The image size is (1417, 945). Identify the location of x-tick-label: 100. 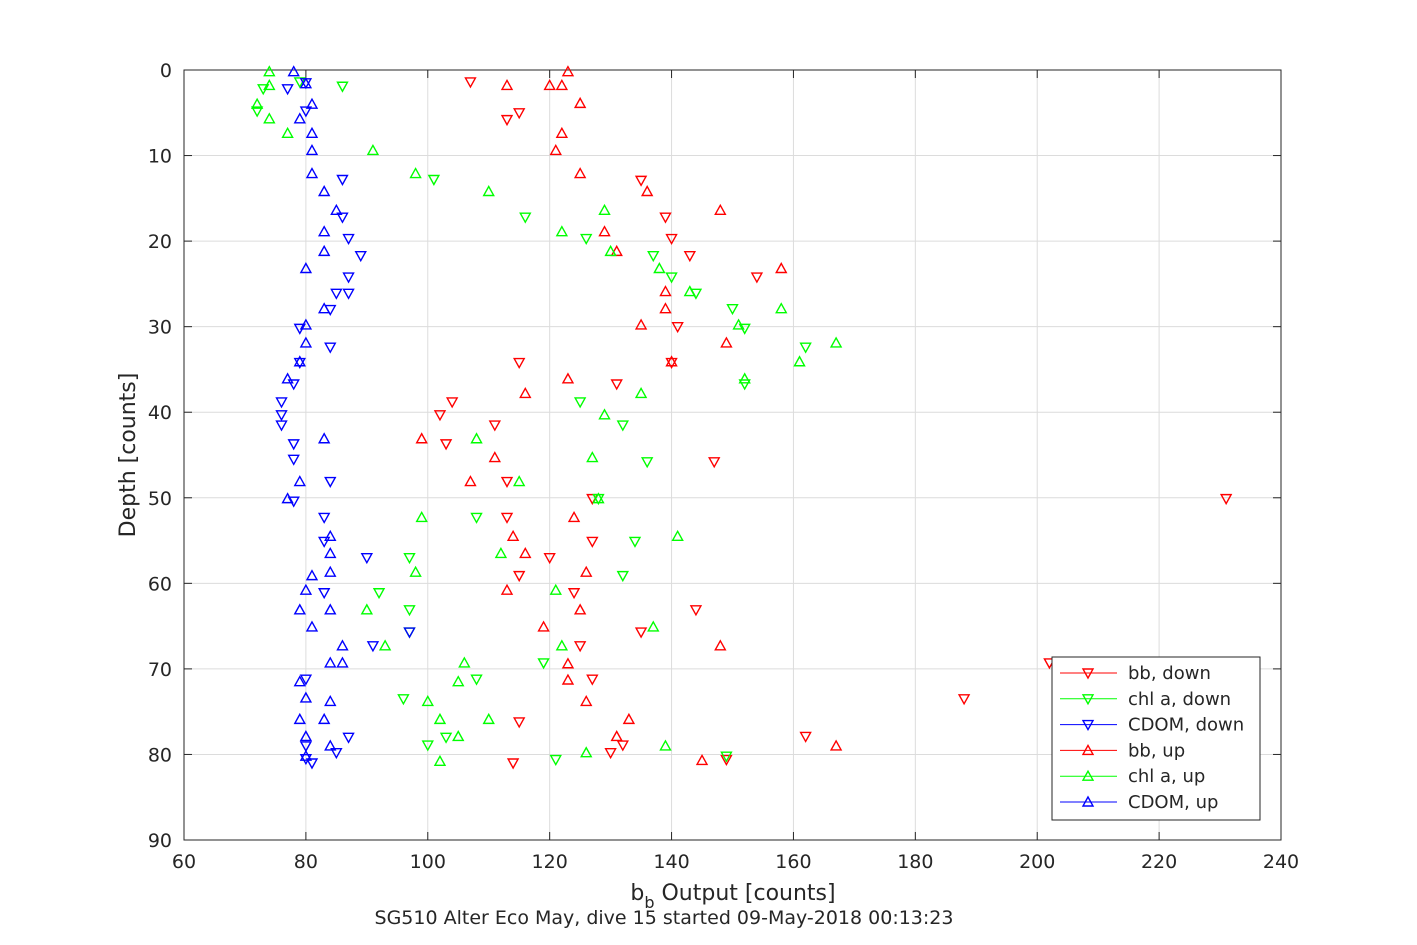
(428, 862).